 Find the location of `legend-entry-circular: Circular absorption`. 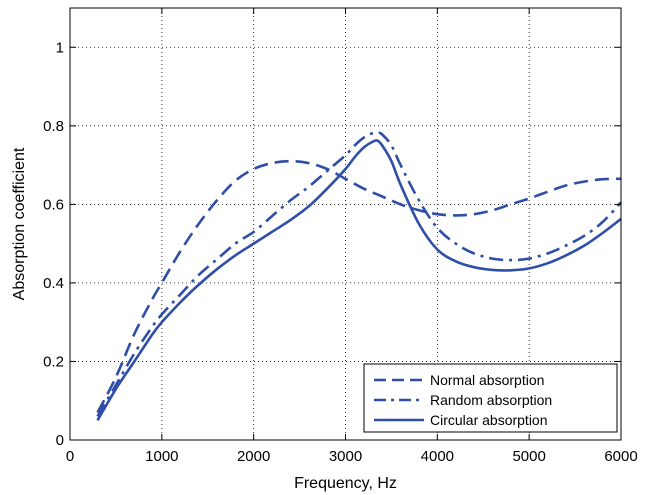

legend-entry-circular: Circular absorption is located at coordinates (461, 420).